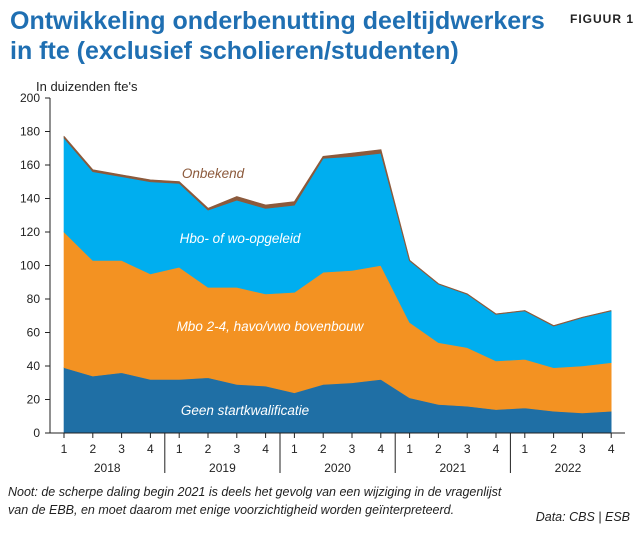  Describe the element at coordinates (568, 468) in the screenshot. I see `x-year-label: 2022` at that location.